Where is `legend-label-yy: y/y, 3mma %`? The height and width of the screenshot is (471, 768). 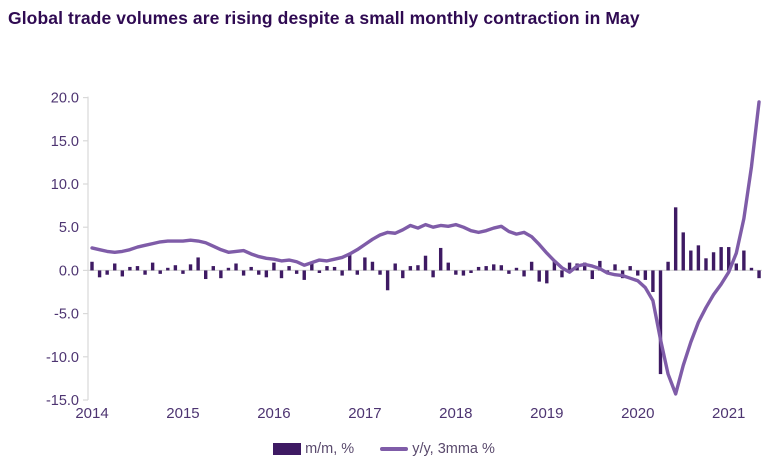 legend-label-yy: y/y, 3mma % is located at coordinates (453, 449).